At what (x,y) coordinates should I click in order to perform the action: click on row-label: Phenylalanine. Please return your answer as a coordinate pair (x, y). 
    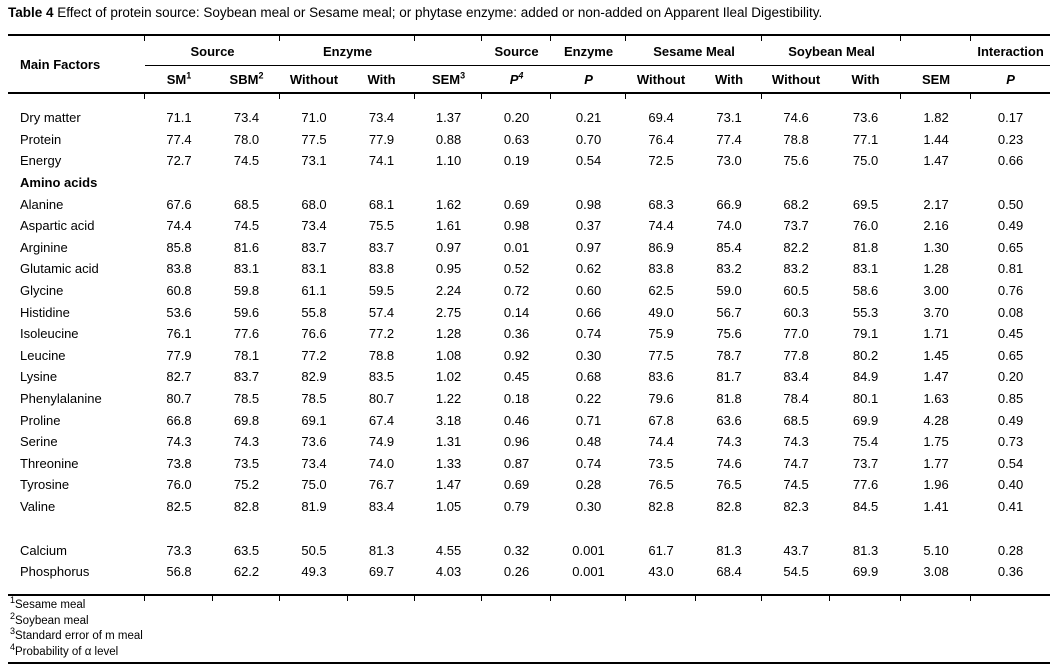
    Looking at the image, I should click on (61, 399).